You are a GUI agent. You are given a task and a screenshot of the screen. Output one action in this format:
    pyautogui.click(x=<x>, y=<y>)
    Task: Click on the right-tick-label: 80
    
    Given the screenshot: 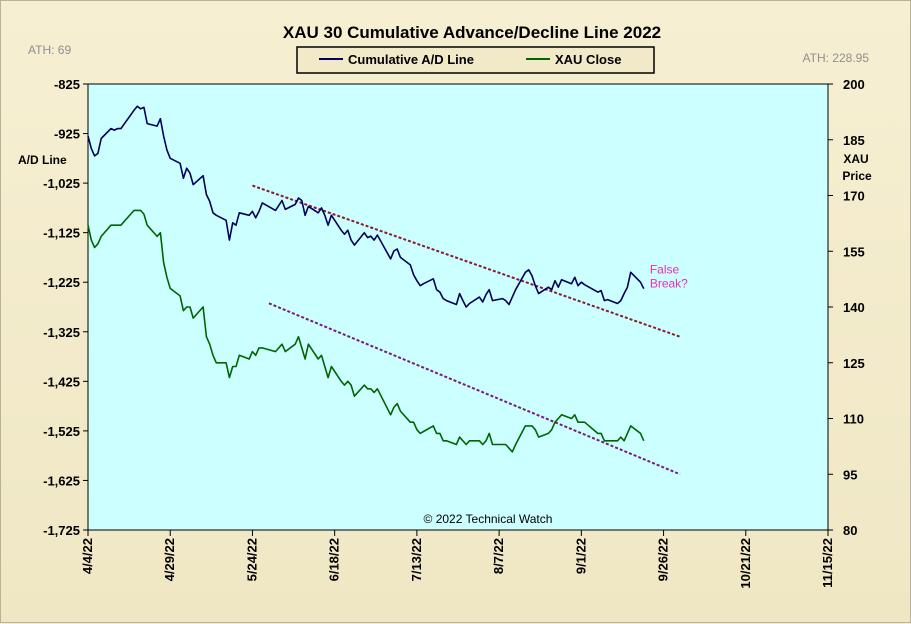 What is the action you would take?
    pyautogui.click(x=850, y=530)
    